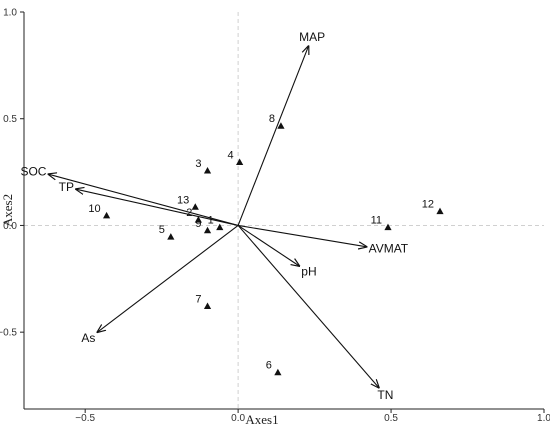  Describe the element at coordinates (10, 226) in the screenshot. I see `y-tick-label: 0.0` at that location.